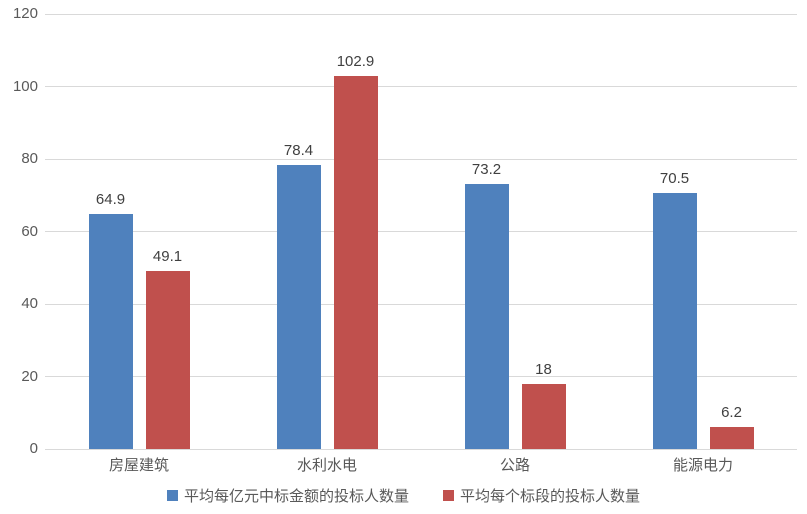 The image size is (807, 514). Describe the element at coordinates (29, 231) in the screenshot. I see `y-axis-tick-label: 60` at that location.